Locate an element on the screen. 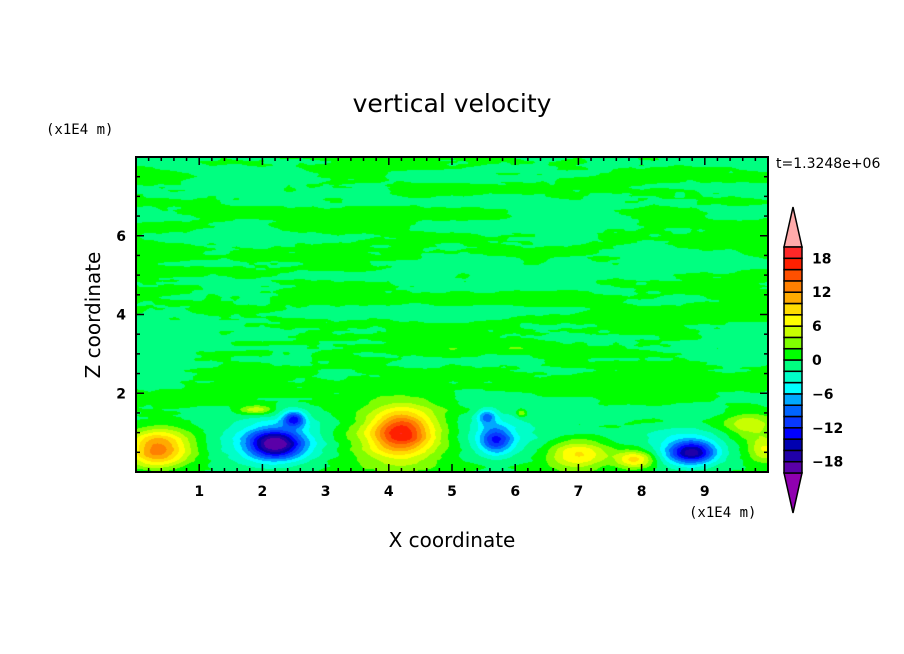  x-tick-label: 2 is located at coordinates (263, 492).